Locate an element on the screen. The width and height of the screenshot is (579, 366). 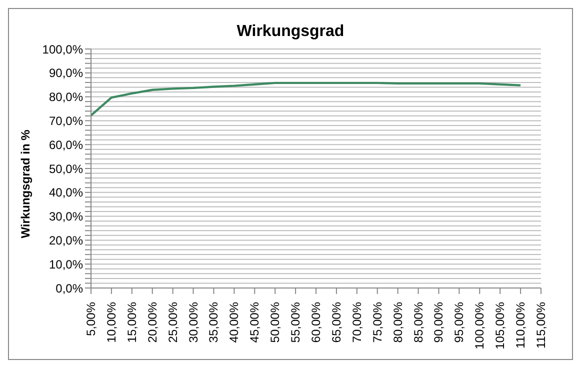
x-tick-label: 95,00% is located at coordinates (459, 322).